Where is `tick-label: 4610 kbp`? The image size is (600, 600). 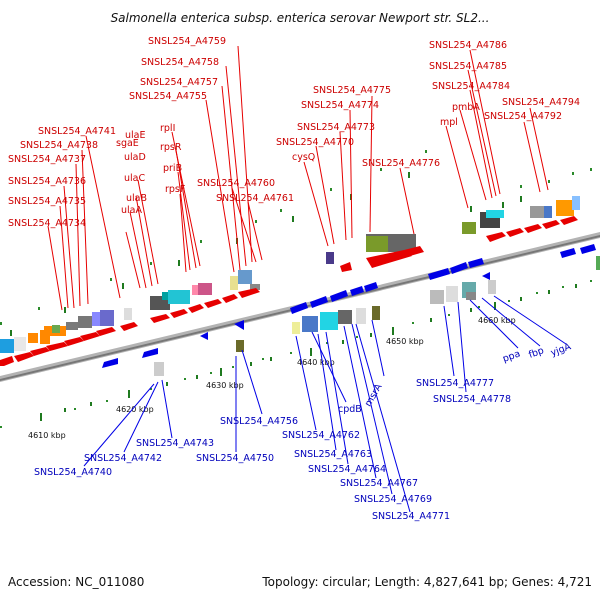
tick-label: 4610 kbp is located at coordinates (47, 435).